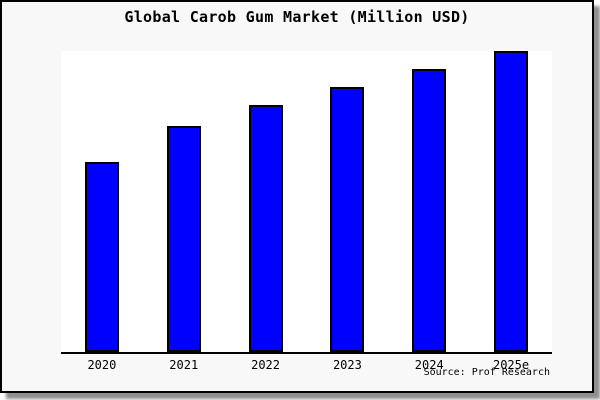 The height and width of the screenshot is (400, 600). I want to click on x-tick-label-2023: 2023, so click(347, 365).